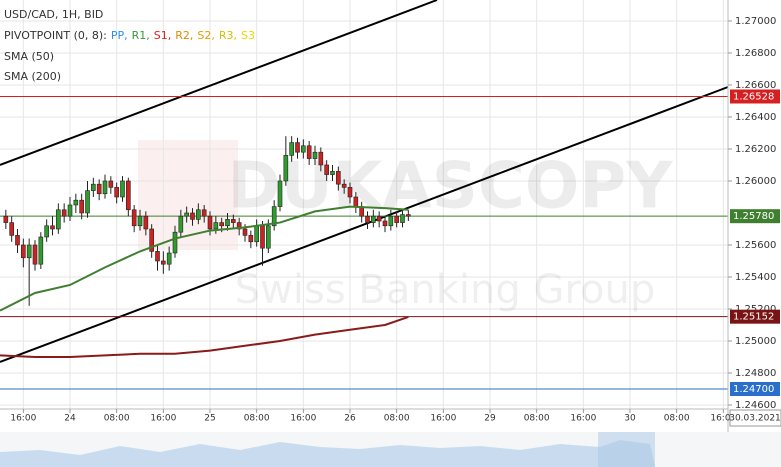  I want to click on y-tick-label: 1.25400, so click(755, 277).